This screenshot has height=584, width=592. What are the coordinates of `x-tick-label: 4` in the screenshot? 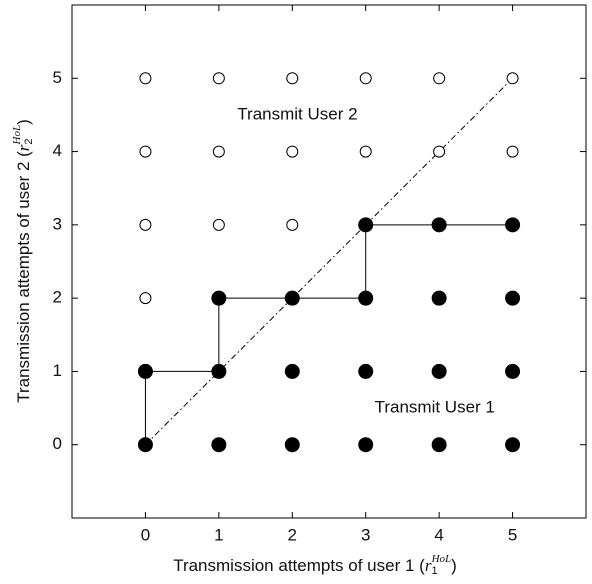 It's located at (438, 534).